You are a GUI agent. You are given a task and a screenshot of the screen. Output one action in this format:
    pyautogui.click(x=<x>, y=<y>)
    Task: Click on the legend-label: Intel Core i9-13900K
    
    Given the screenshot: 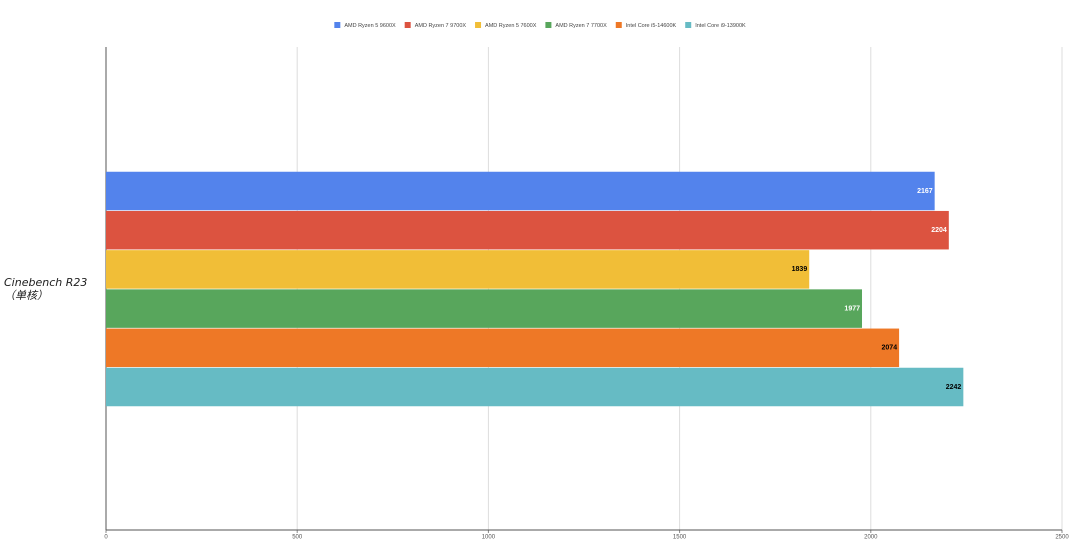 What is the action you would take?
    pyautogui.click(x=720, y=26)
    